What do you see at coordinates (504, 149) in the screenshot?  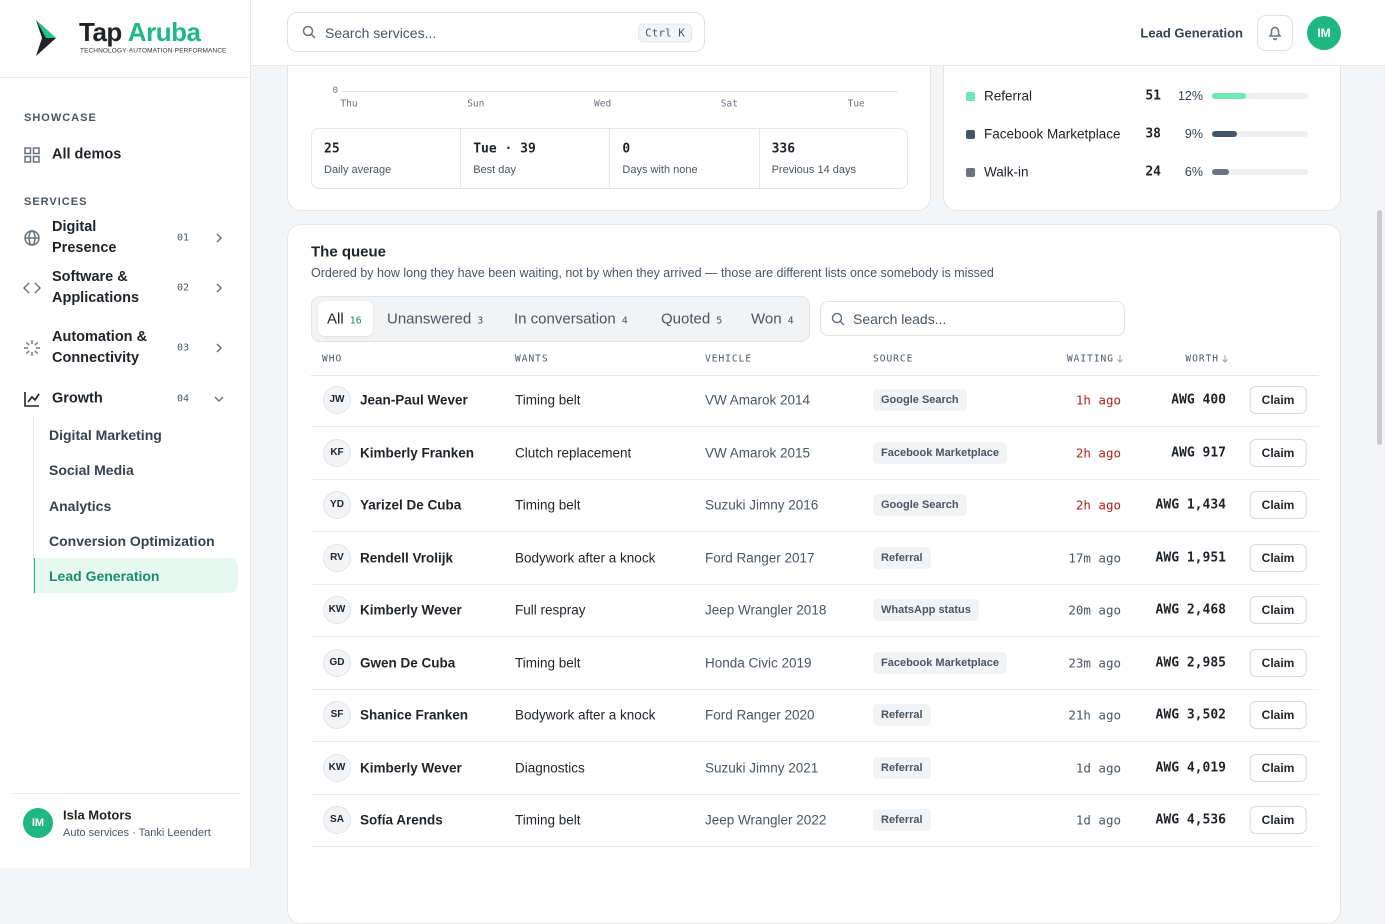 I see `stat-value: Tue · 39` at bounding box center [504, 149].